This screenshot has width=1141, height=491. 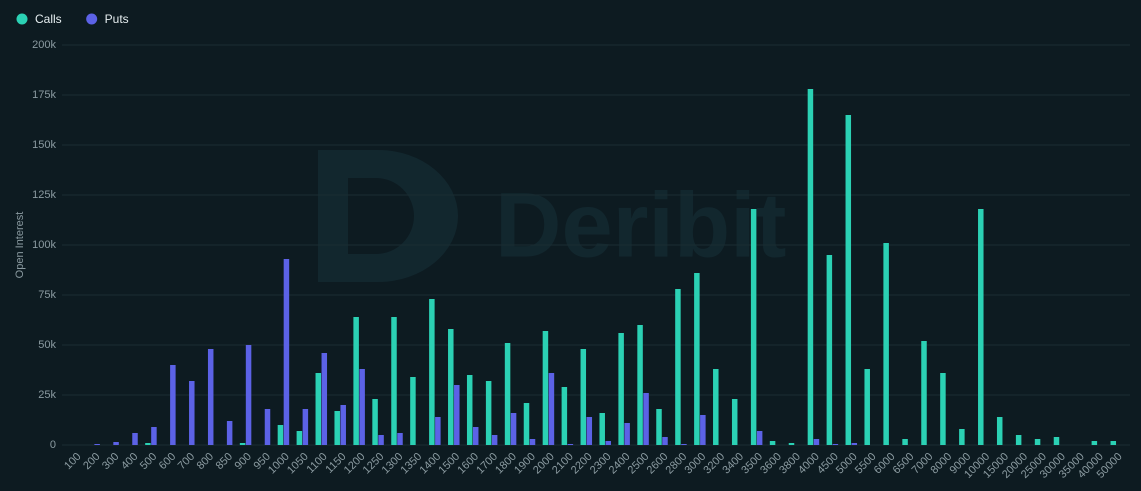 I want to click on watermark-logo, so click(x=388, y=216).